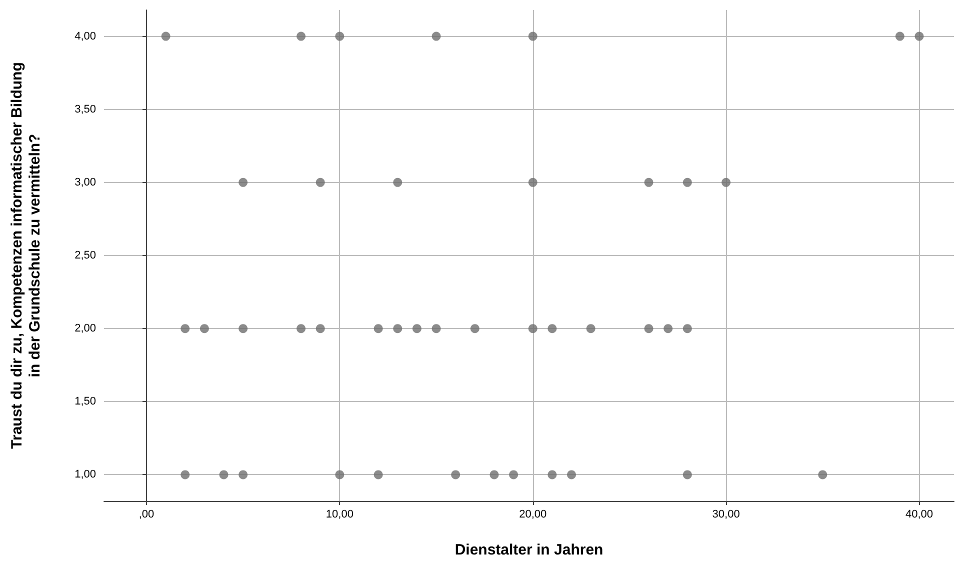 This screenshot has height=564, width=956. I want to click on x-tick-label: 40,00, so click(919, 514).